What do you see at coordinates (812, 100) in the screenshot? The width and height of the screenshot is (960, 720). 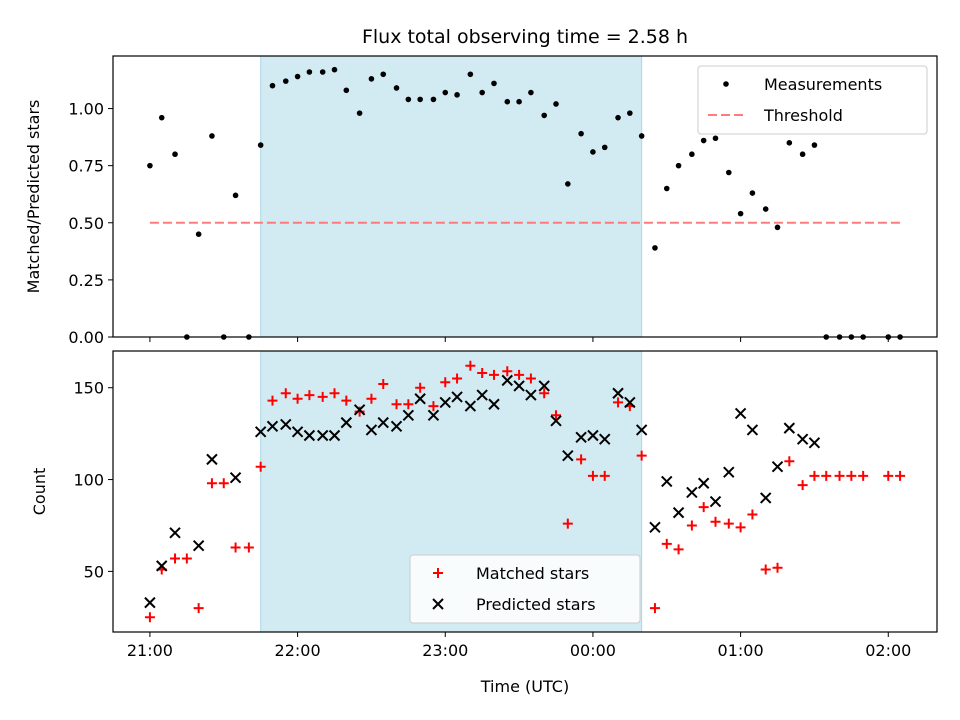 I see `legend-box` at bounding box center [812, 100].